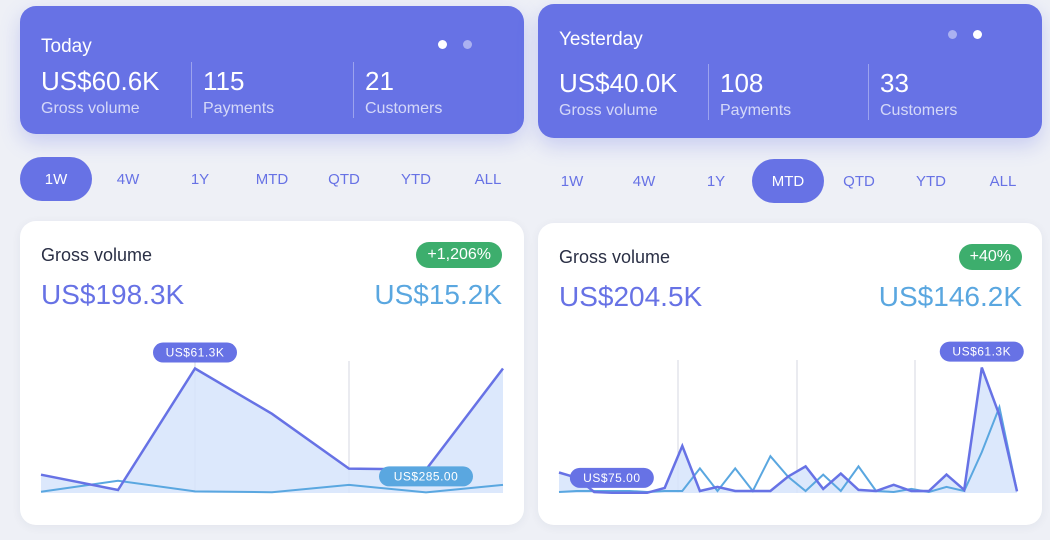 The height and width of the screenshot is (540, 1050). What do you see at coordinates (990, 257) in the screenshot?
I see `change-badge: +40%` at bounding box center [990, 257].